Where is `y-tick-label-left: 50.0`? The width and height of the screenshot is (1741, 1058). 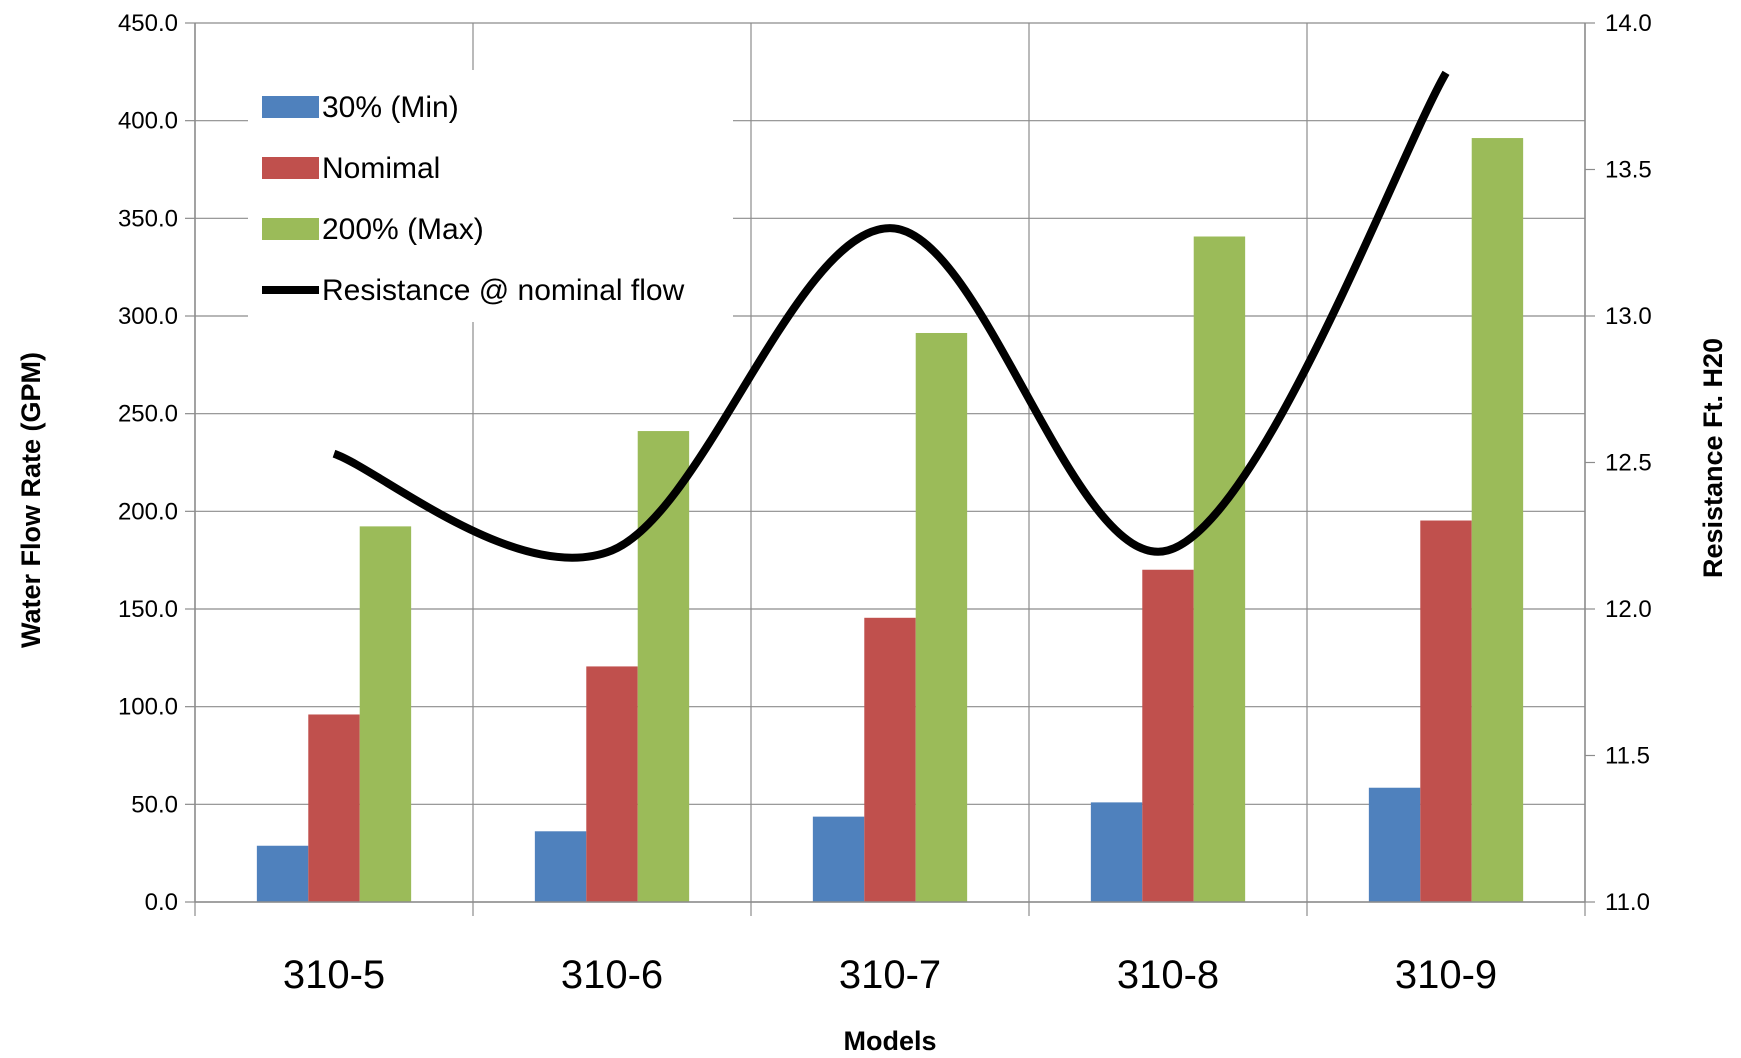 y-tick-label-left: 50.0 is located at coordinates (154, 804).